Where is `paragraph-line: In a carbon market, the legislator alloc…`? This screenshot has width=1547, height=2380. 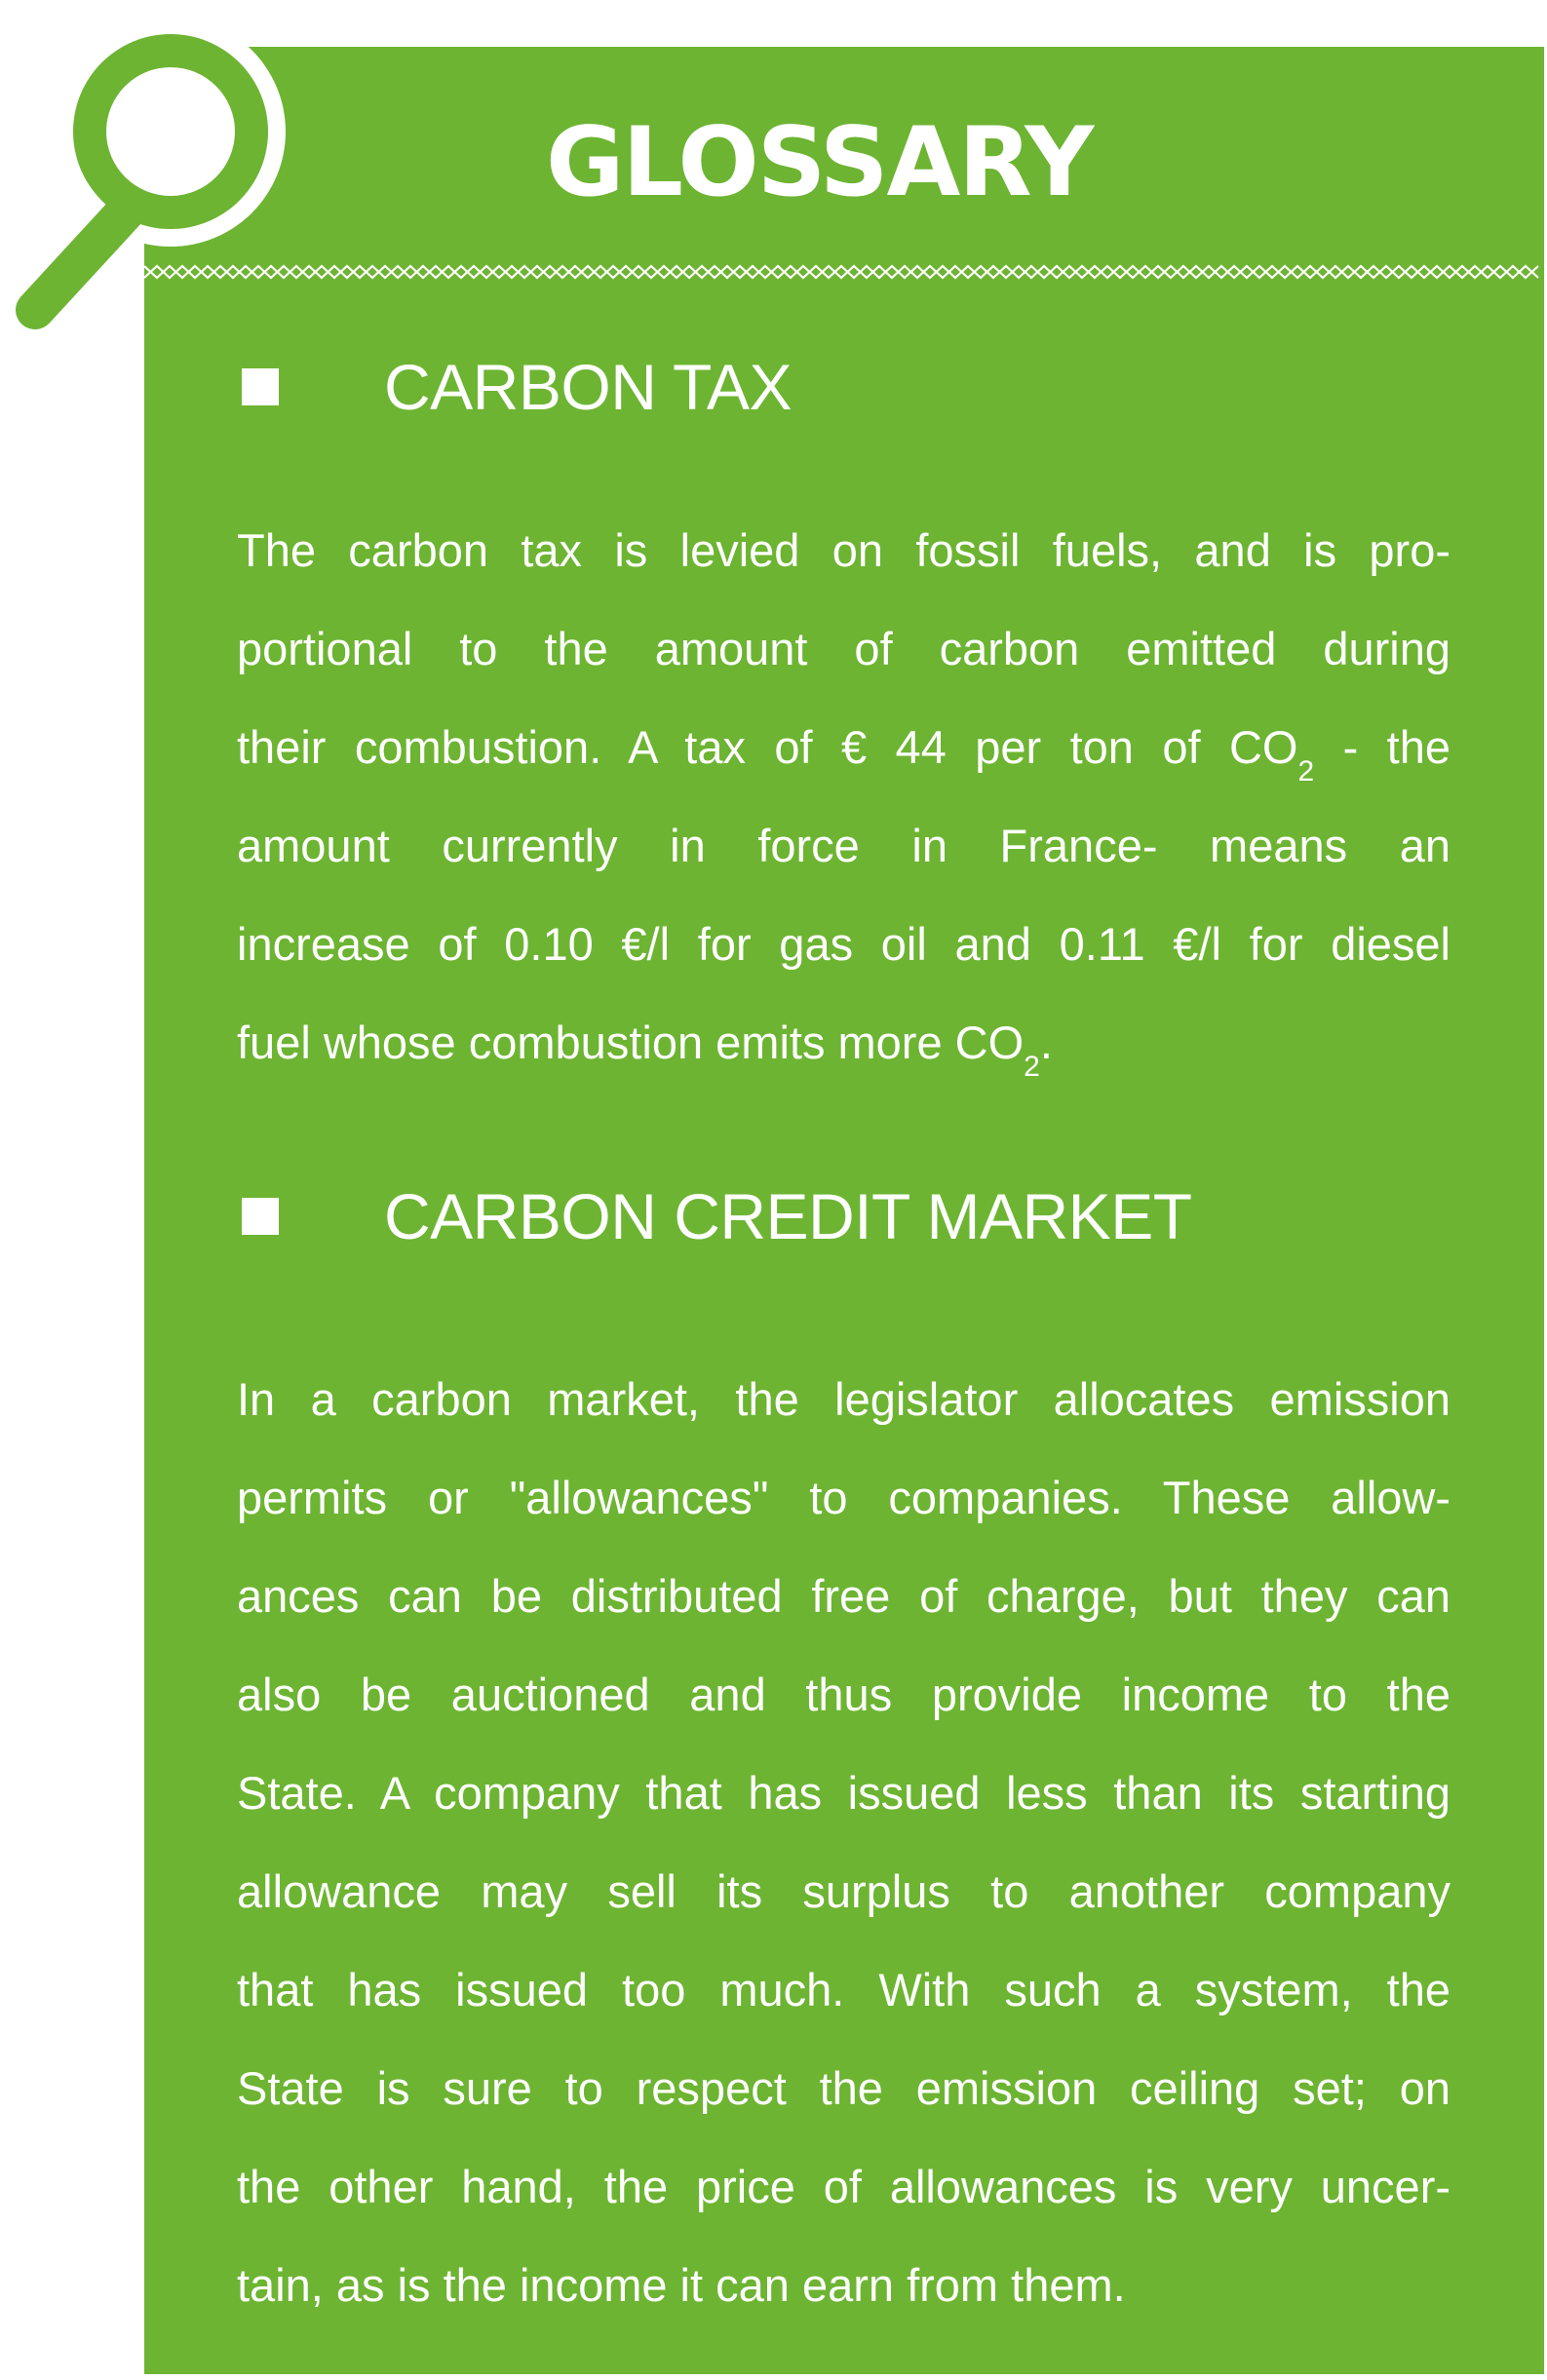 paragraph-line: In a carbon market, the legislator alloc… is located at coordinates (843, 1399).